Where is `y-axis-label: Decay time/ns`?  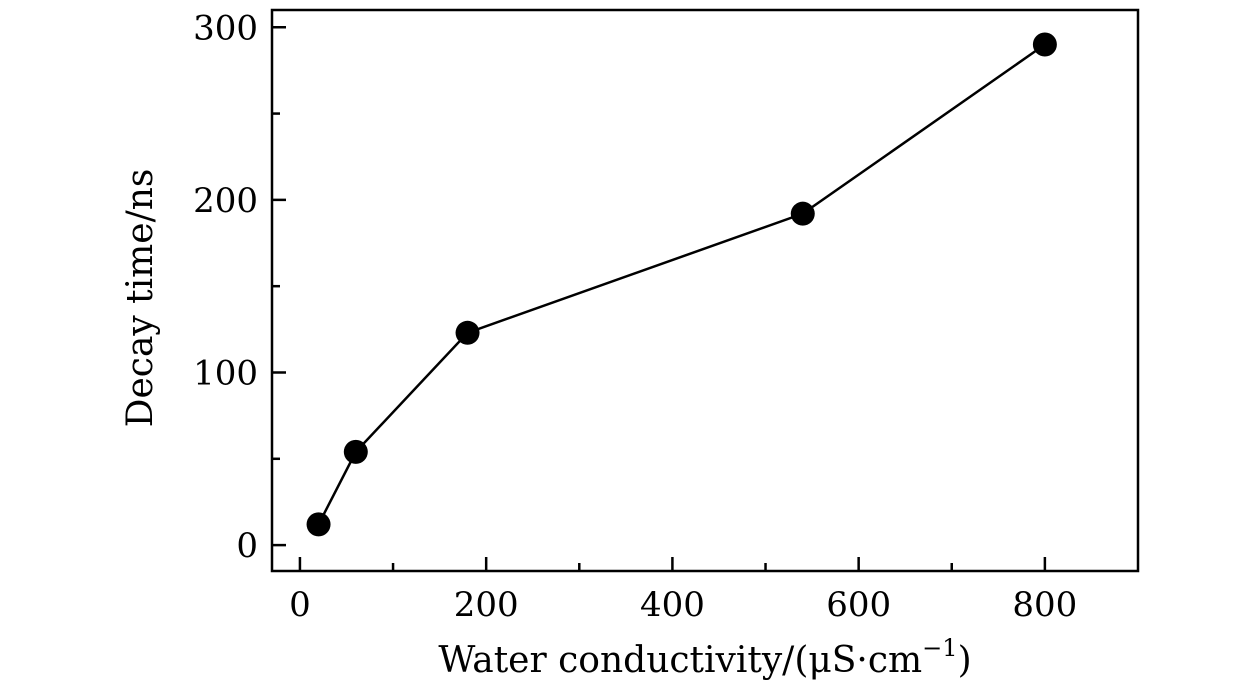
y-axis-label: Decay time/ns is located at coordinates (140, 298).